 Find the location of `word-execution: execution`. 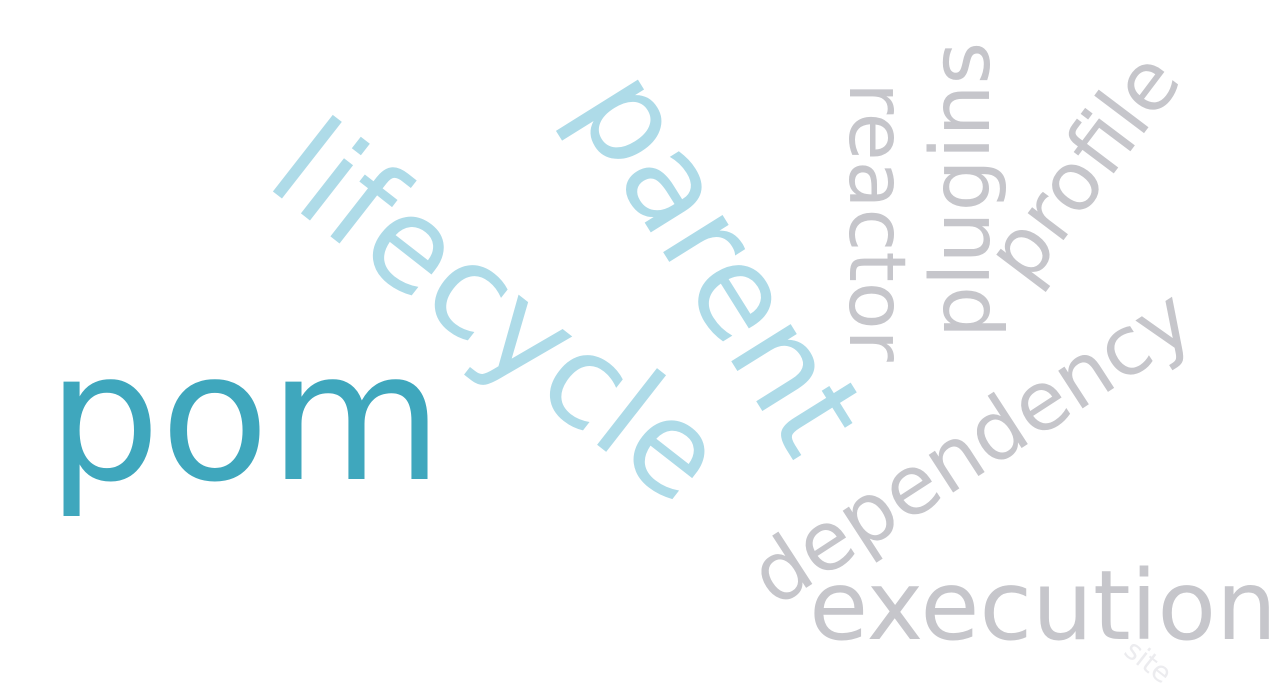

word-execution: execution is located at coordinates (1043, 606).